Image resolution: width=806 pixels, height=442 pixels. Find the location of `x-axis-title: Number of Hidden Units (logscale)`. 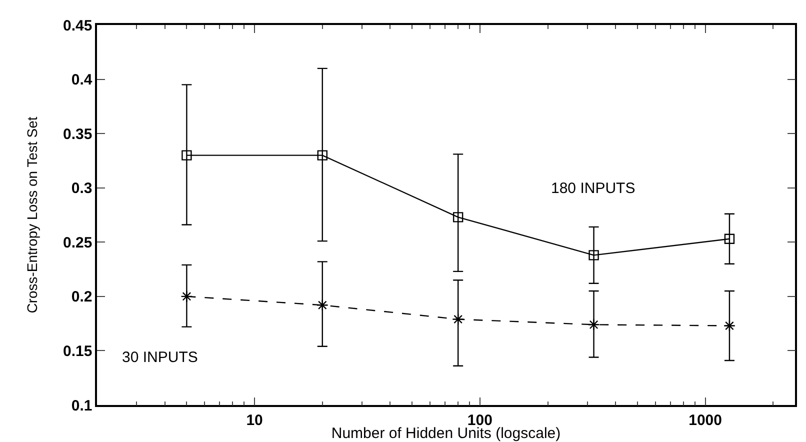

x-axis-title: Number of Hidden Units (logscale) is located at coordinates (446, 433).